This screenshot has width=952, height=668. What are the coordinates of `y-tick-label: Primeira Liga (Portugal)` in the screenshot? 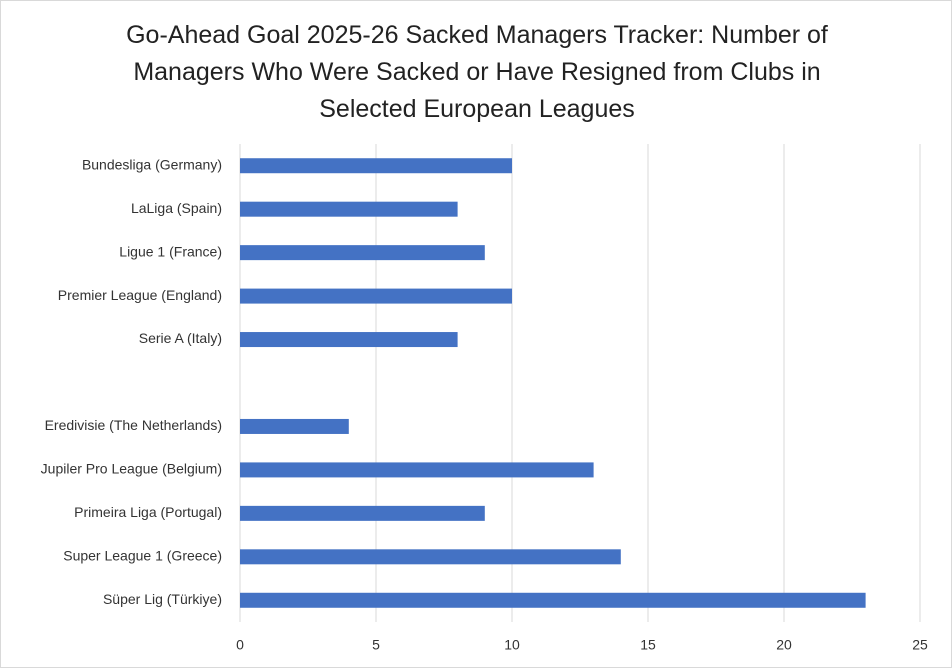 It's located at (148, 512).